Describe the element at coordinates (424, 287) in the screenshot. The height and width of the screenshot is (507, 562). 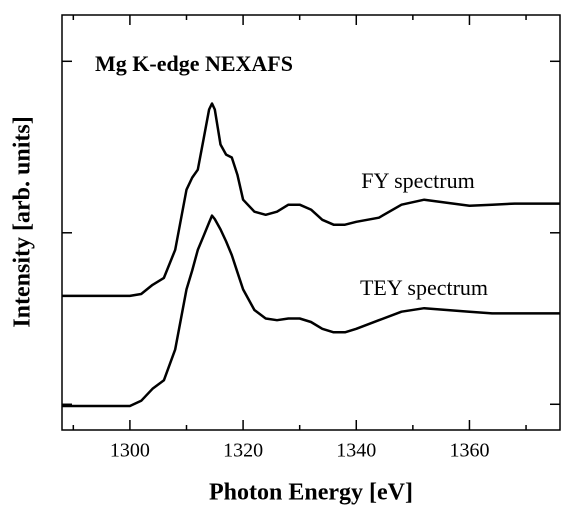
I see `series-label: TEY spectrum` at that location.